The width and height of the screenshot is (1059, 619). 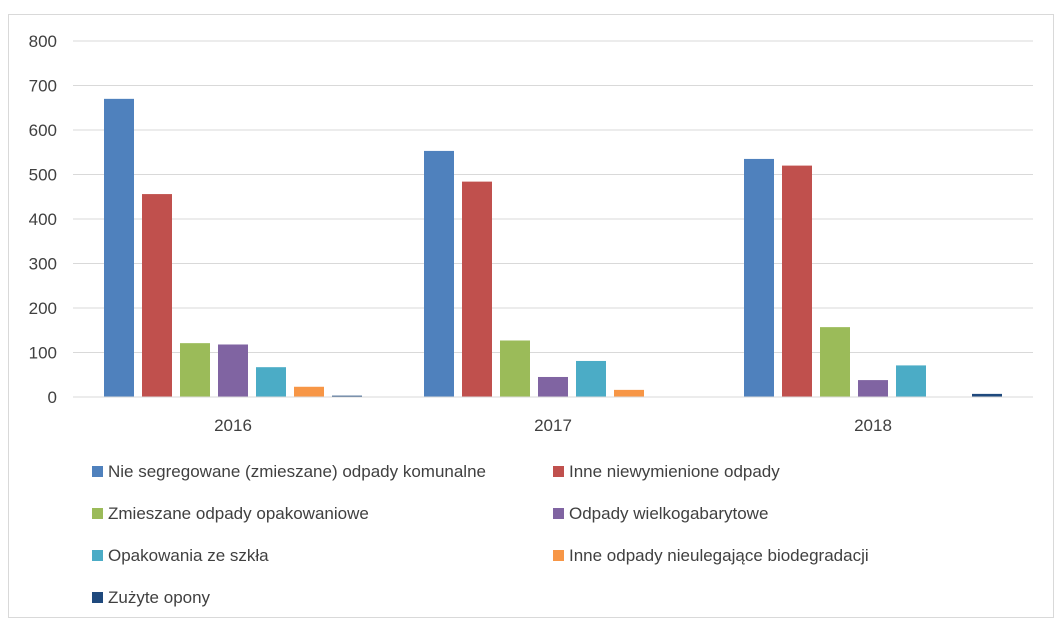 I want to click on y-tick-label: 800, so click(x=43, y=41).